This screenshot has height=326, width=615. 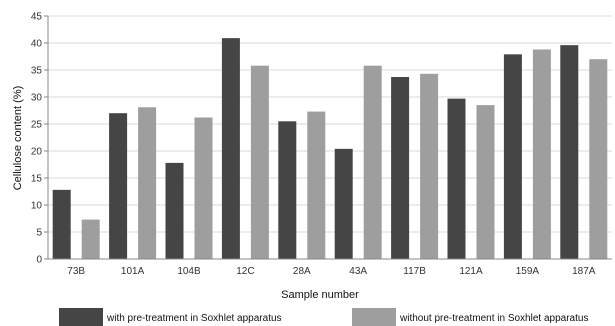 I want to click on bar-with-117B, so click(x=400, y=168).